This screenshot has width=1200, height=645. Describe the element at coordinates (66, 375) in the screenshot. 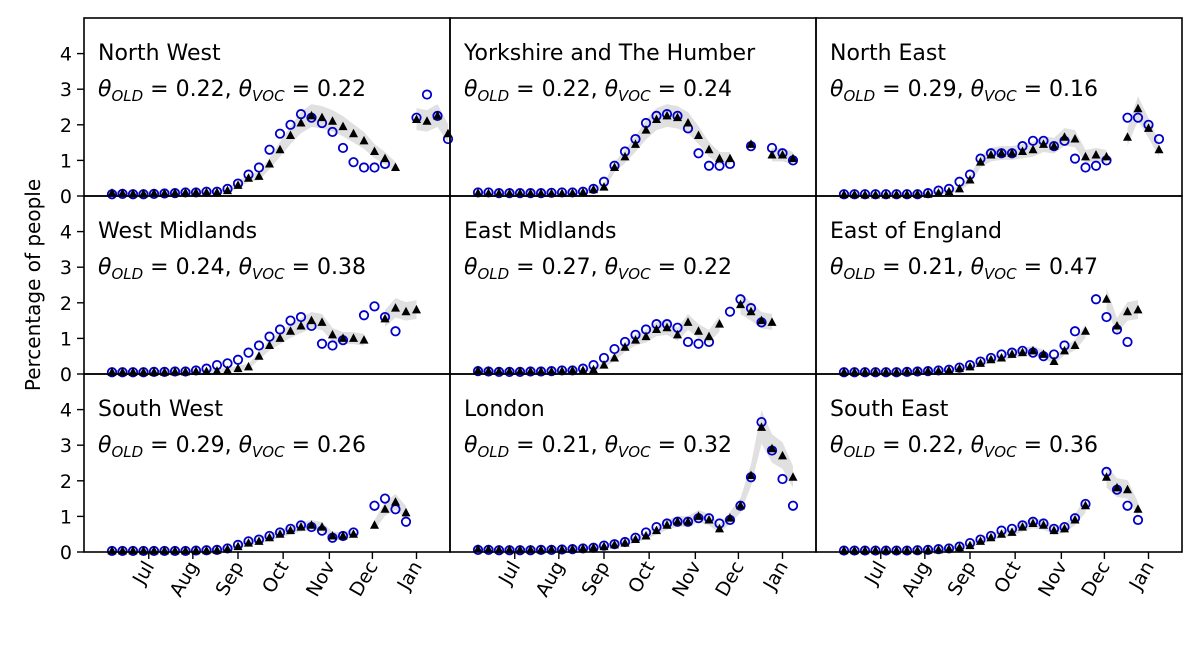

I see `y-tick-label: 0` at that location.